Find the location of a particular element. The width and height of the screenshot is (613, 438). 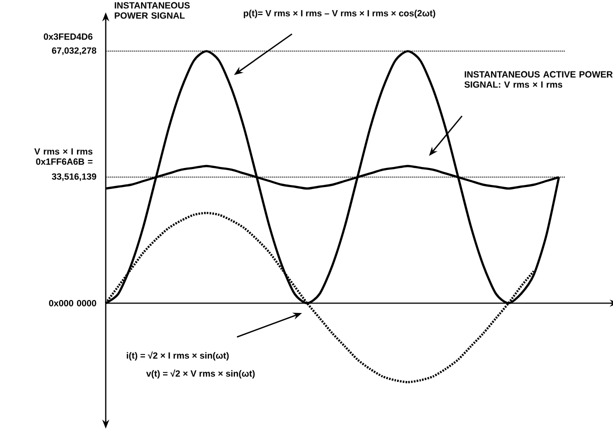

annotation: INSTANTANEOUS ACTIVE POWER SIGNAL: V rms × I rms is located at coordinates (538, 79).